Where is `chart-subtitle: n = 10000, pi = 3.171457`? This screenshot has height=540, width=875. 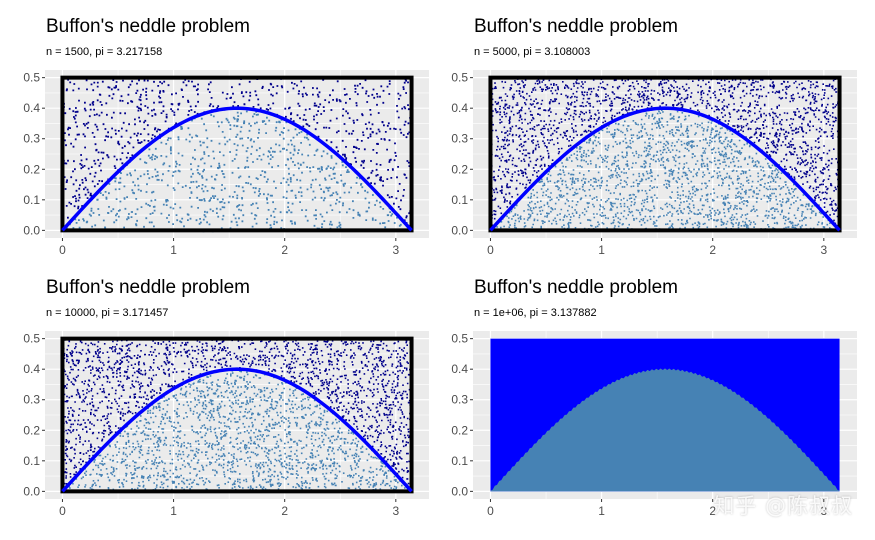
chart-subtitle: n = 10000, pi = 3.171457 is located at coordinates (107, 313).